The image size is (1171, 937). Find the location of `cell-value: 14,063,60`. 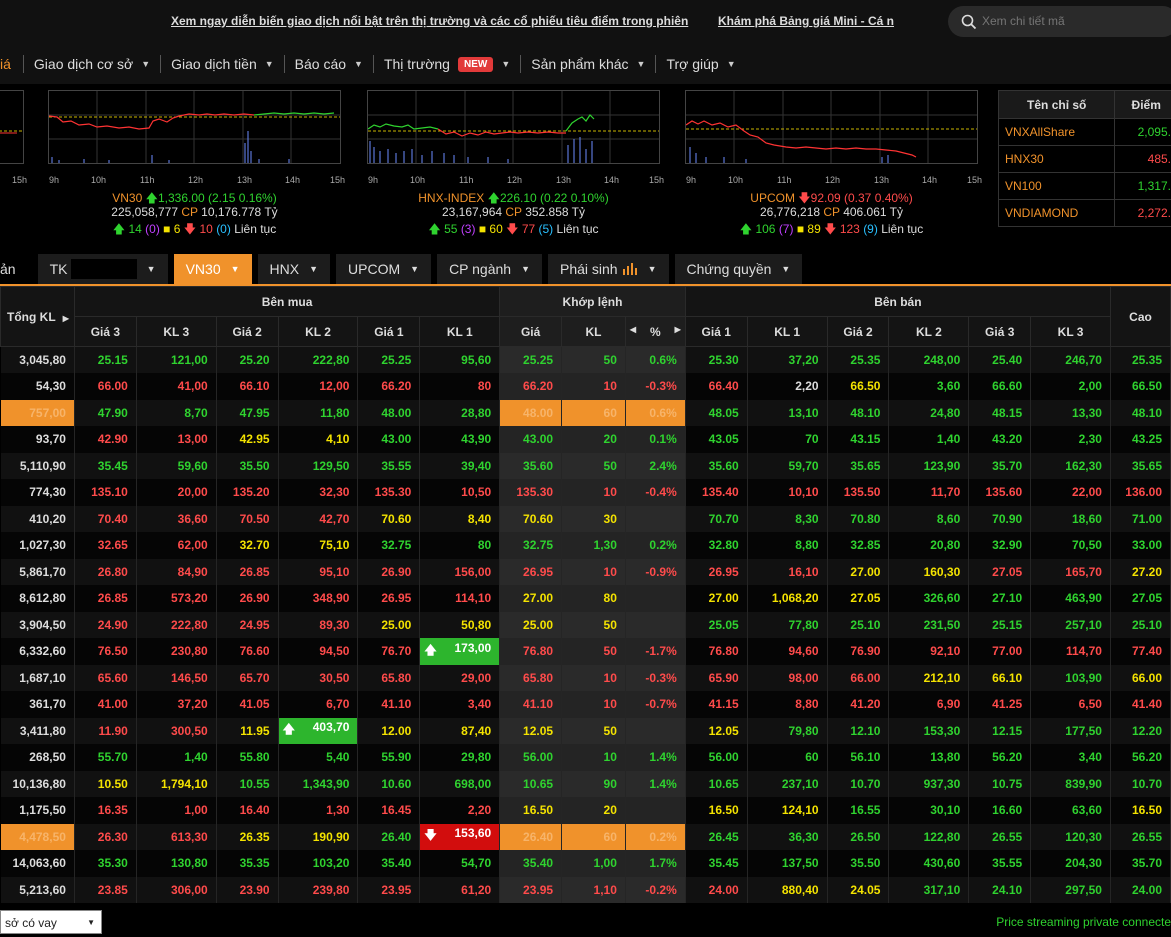

cell-value: 14,063,60 is located at coordinates (39, 863).